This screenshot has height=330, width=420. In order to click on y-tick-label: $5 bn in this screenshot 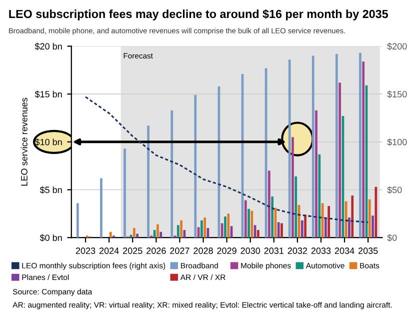, I will do `click(51, 190)`.